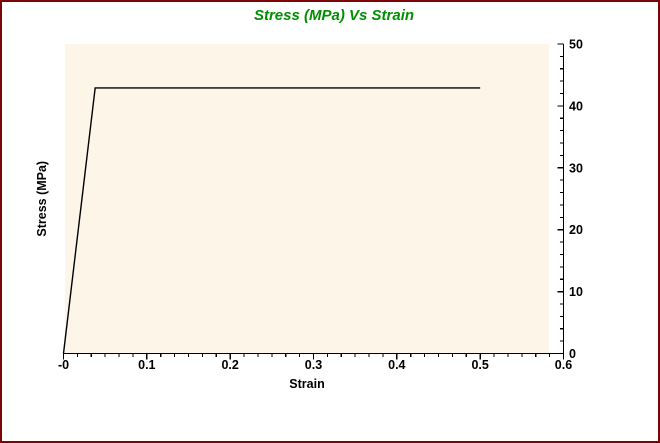 The image size is (660, 443). Describe the element at coordinates (313, 365) in the screenshot. I see `x-tick-label: 0.3` at that location.